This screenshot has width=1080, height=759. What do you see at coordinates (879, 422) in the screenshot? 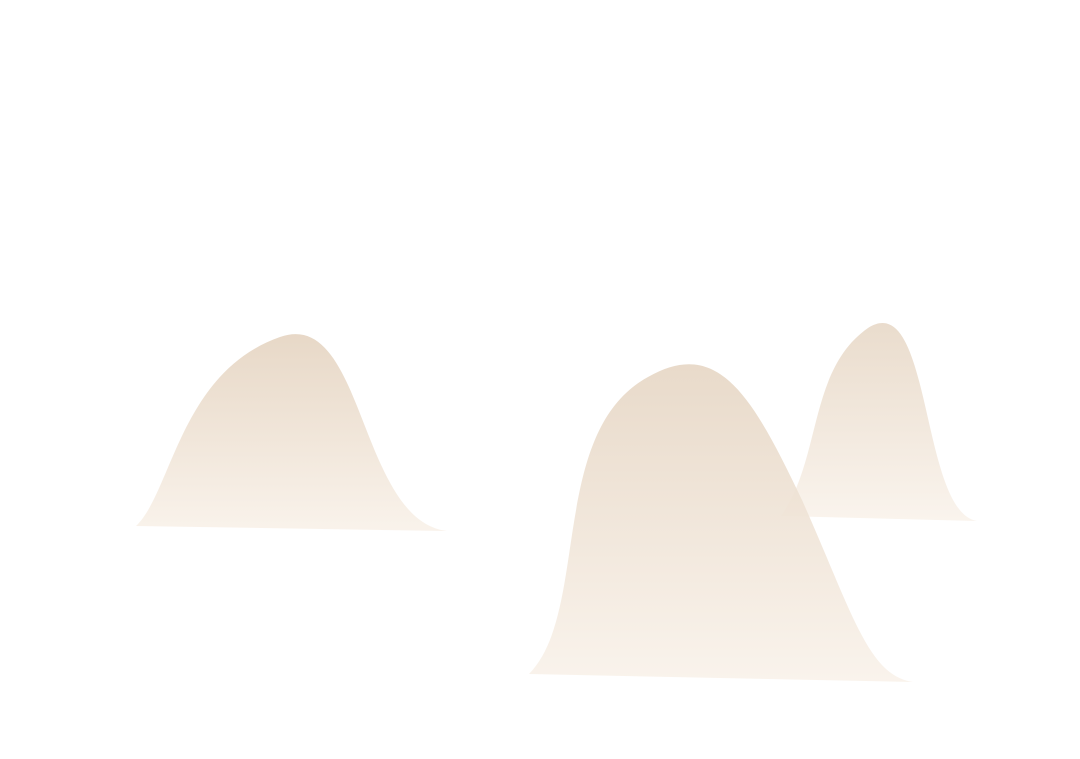
I see `right-hill` at bounding box center [879, 422].